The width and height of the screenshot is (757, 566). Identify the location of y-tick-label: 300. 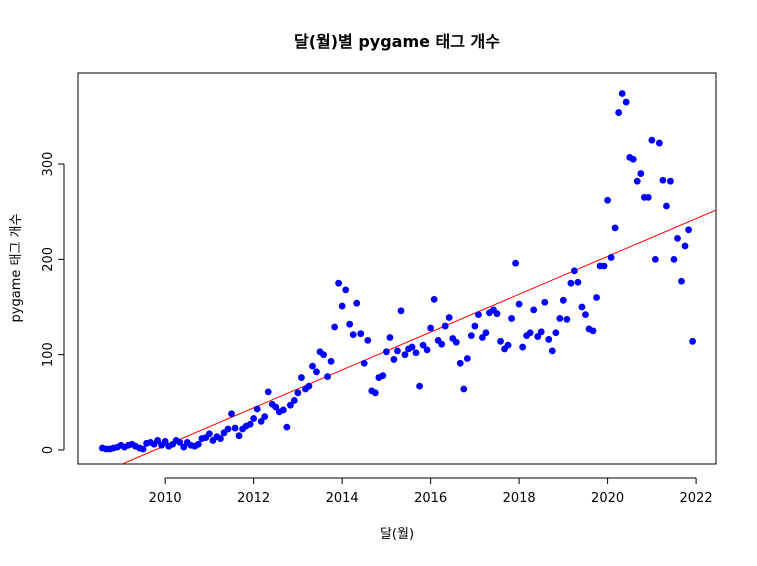
(48, 164).